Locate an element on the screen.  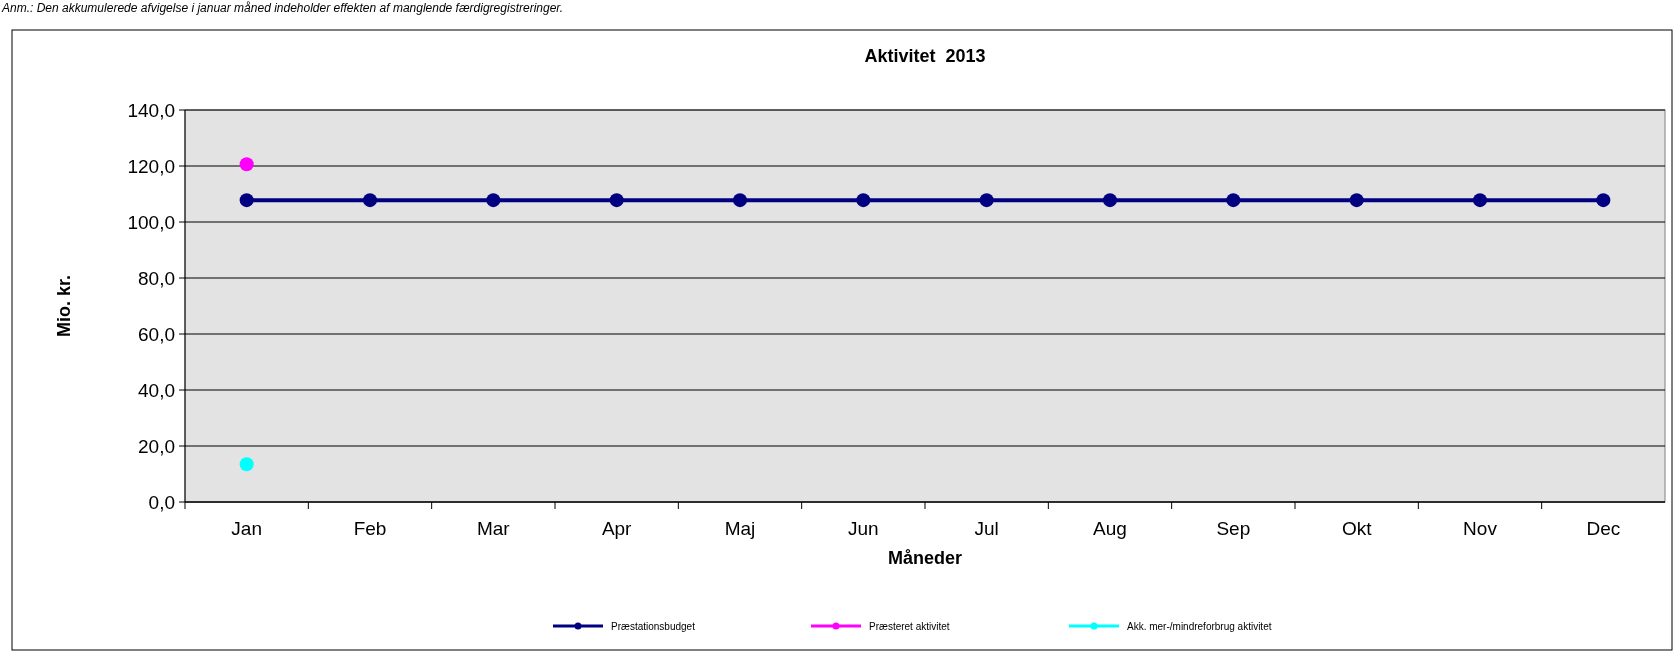
x-tick-label: Okt is located at coordinates (1357, 528).